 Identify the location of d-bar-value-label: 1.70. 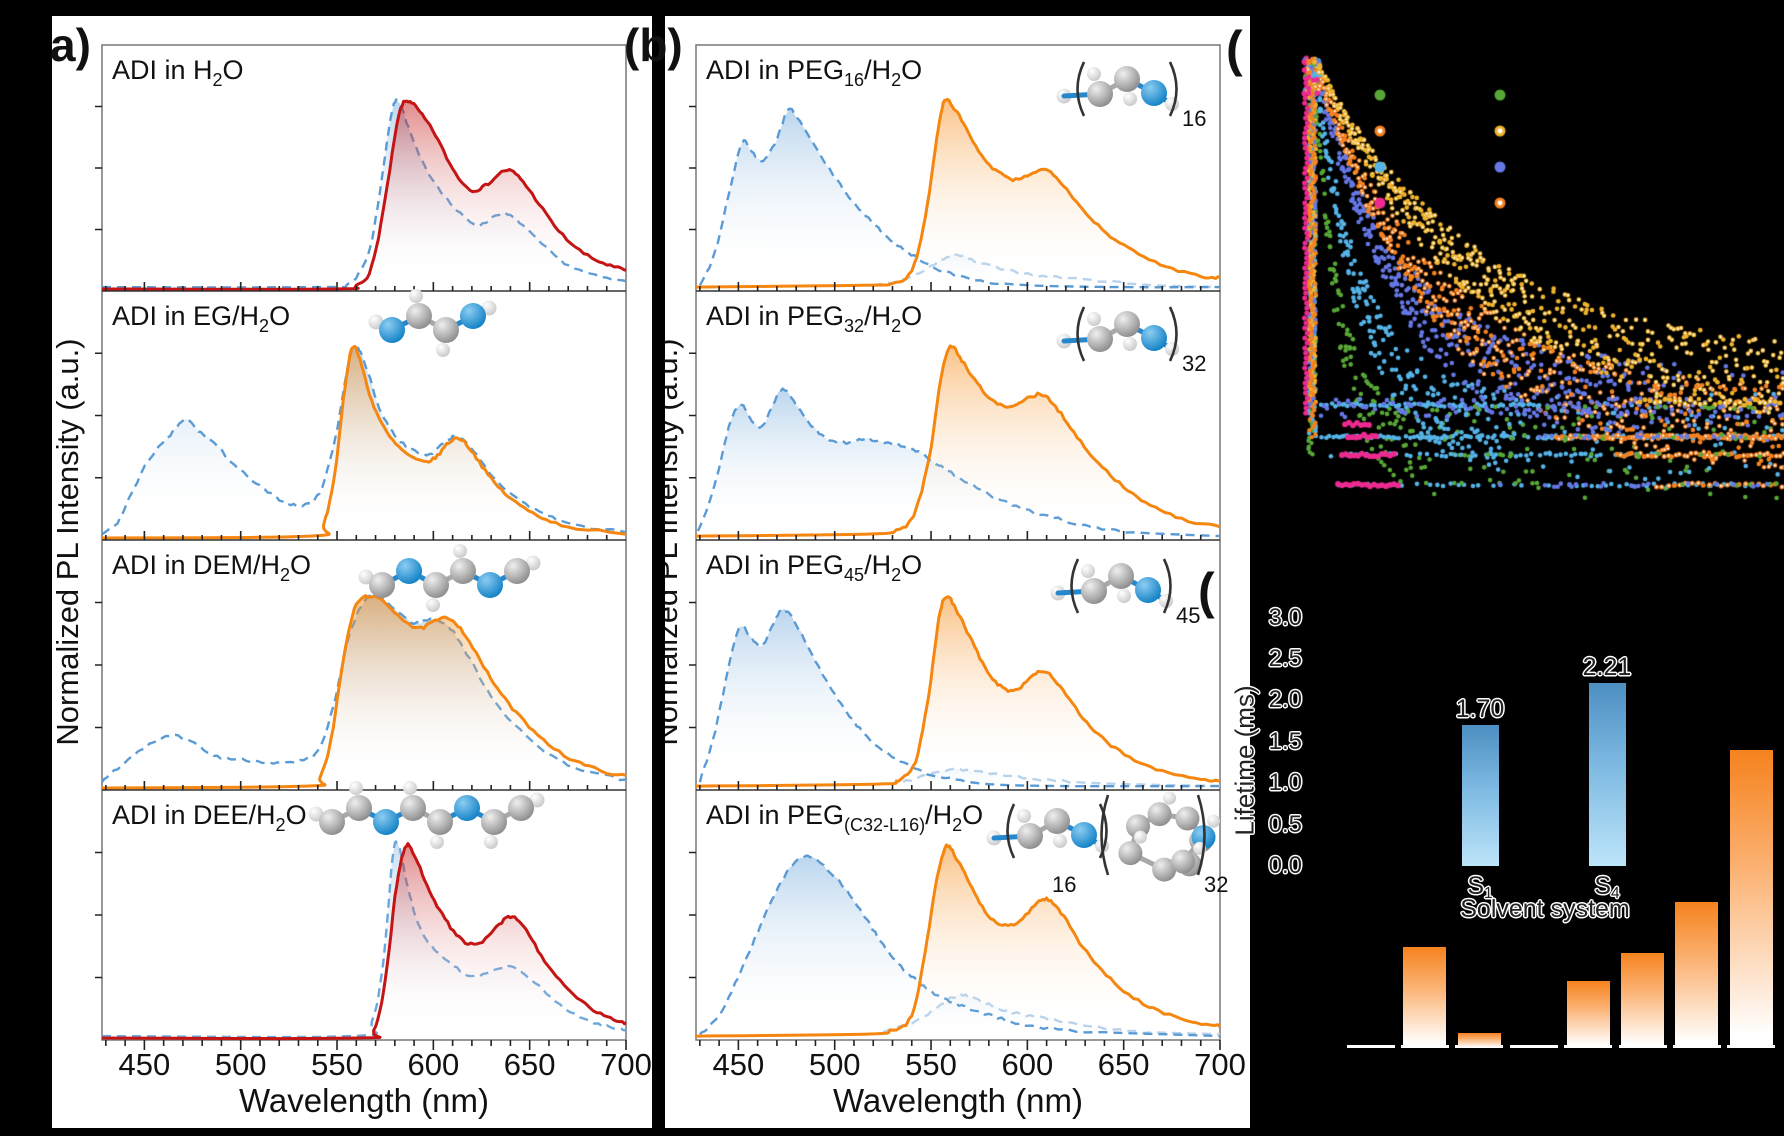
(1480, 709).